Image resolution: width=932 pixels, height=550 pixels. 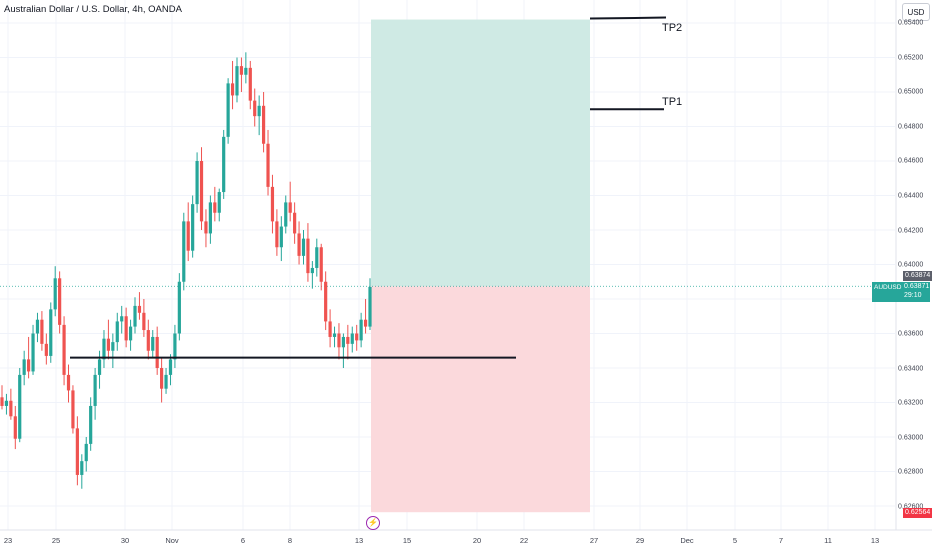 I want to click on time-label: 25, so click(x=56, y=540).